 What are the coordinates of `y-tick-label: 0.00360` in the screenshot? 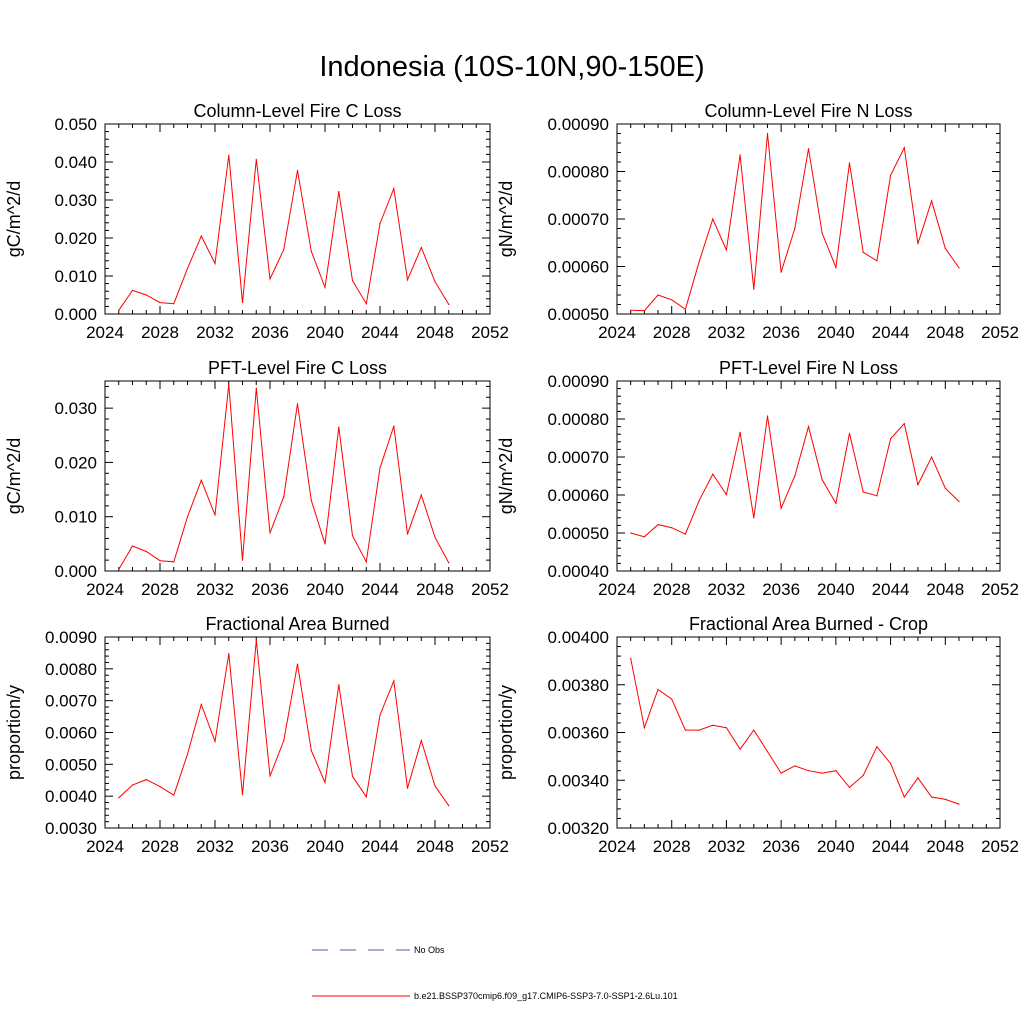 It's located at (578, 733).